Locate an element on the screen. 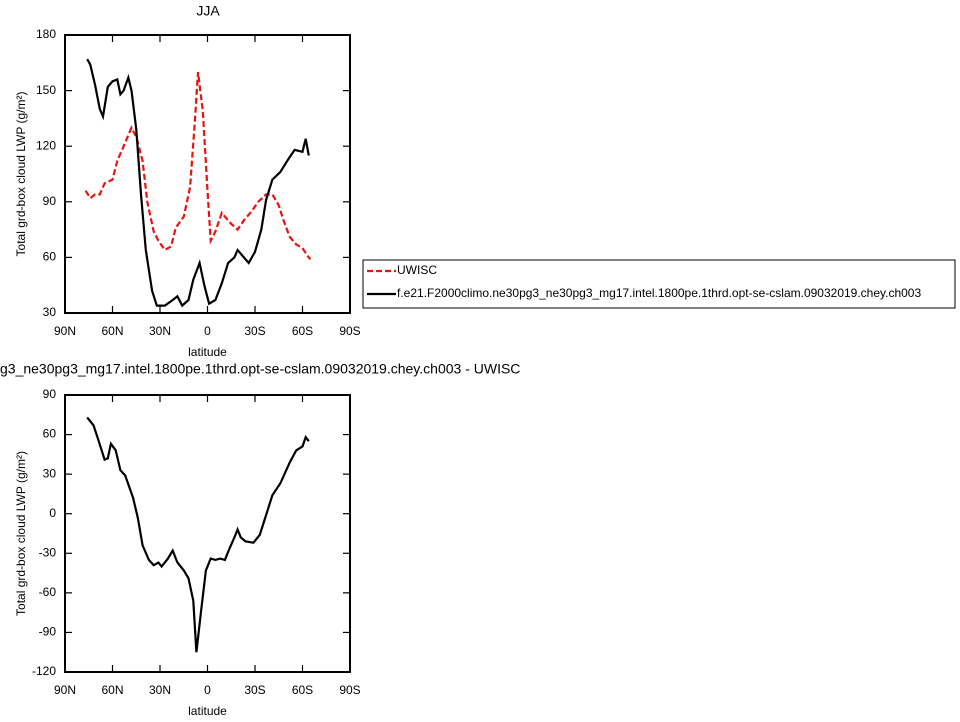  legend-box is located at coordinates (659, 284).